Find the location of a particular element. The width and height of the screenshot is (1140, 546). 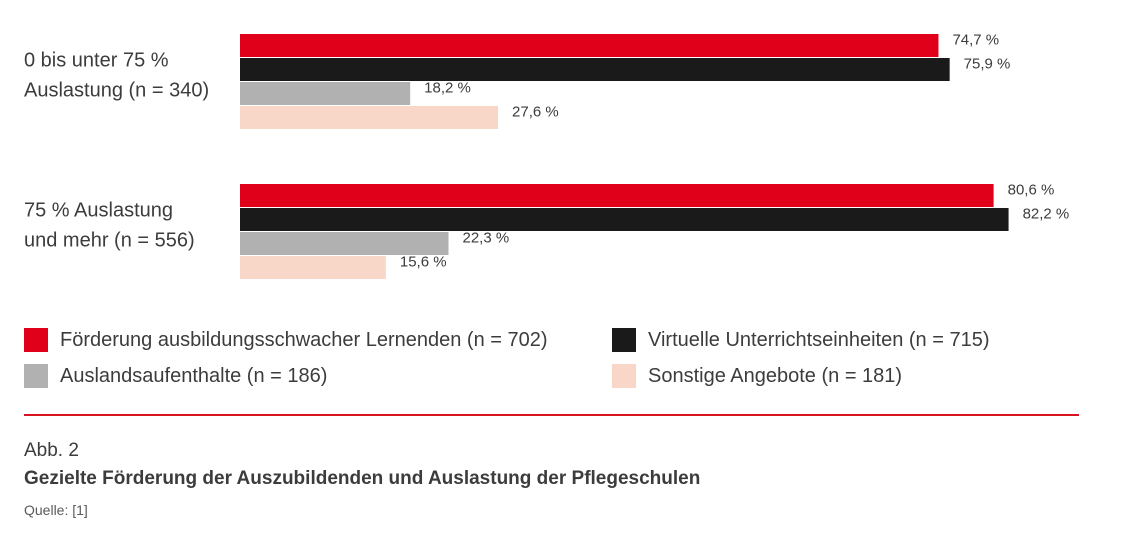

legend-item-ausland: Auslandsaufenthalte (n = 186) is located at coordinates (175, 376).